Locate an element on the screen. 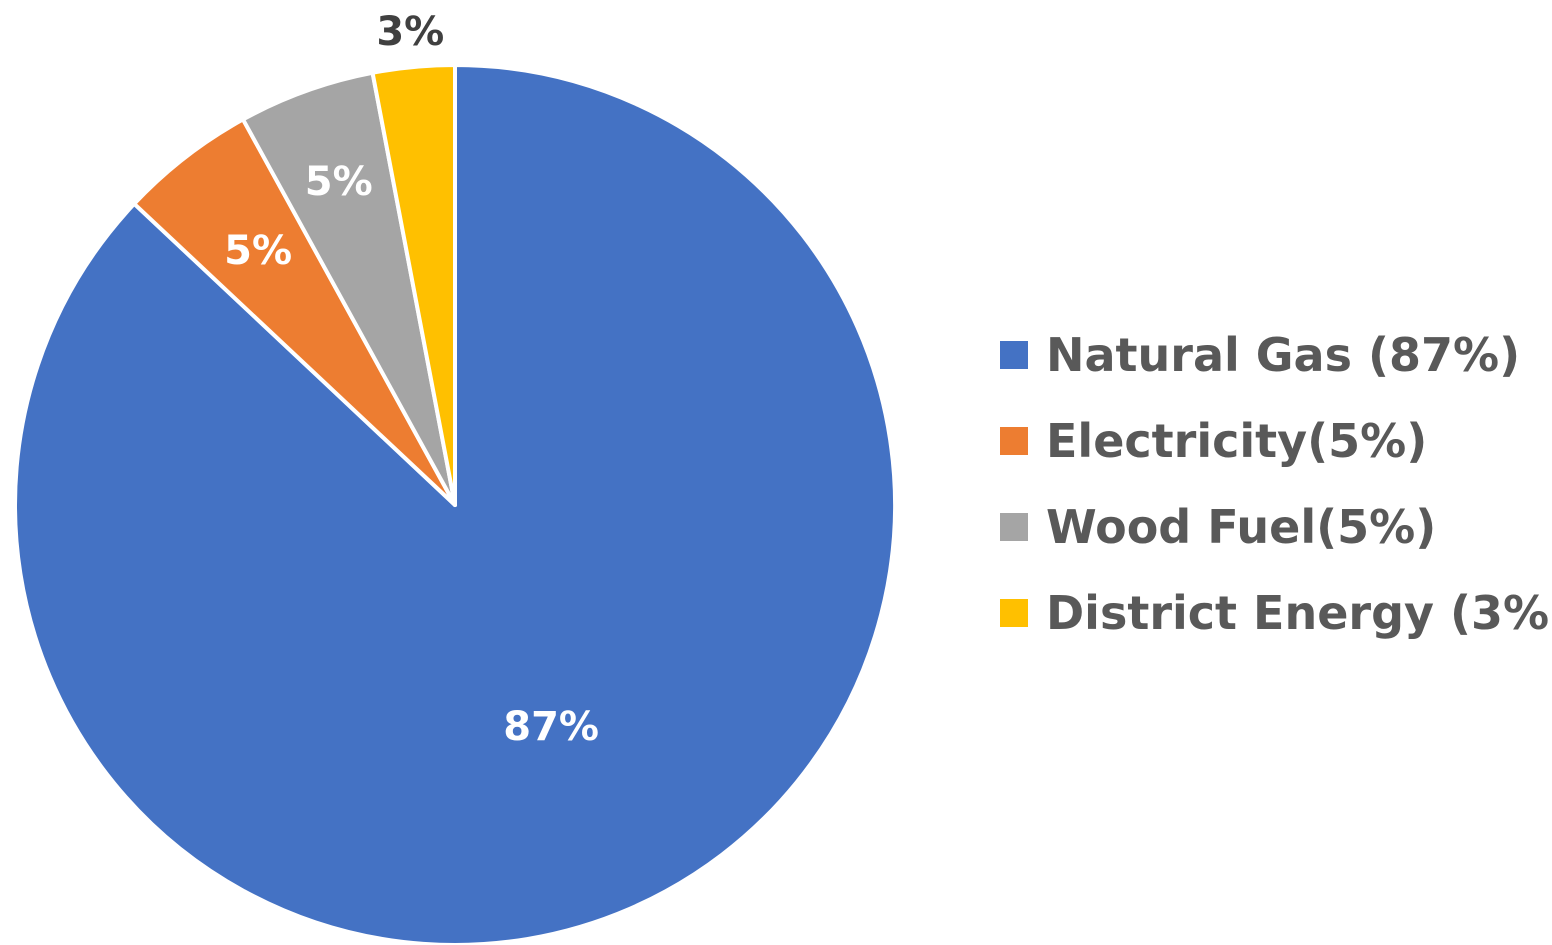 The width and height of the screenshot is (1552, 945). legend-item-wood-fuel: Wood Fuel(5%) is located at coordinates (1272, 527).